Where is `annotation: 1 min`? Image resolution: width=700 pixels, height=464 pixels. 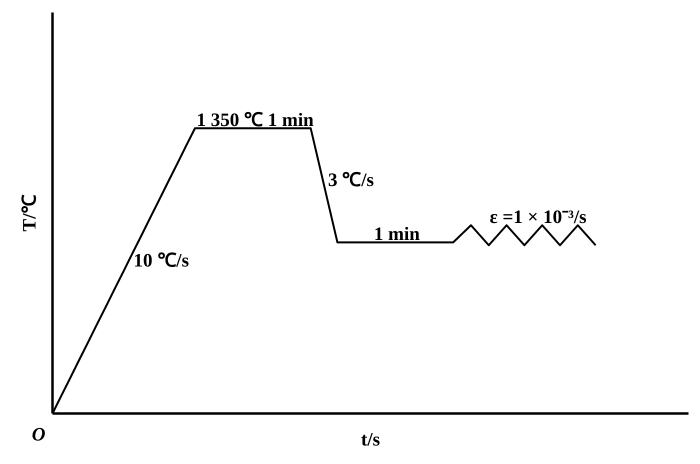
annotation: 1 min is located at coordinates (397, 234).